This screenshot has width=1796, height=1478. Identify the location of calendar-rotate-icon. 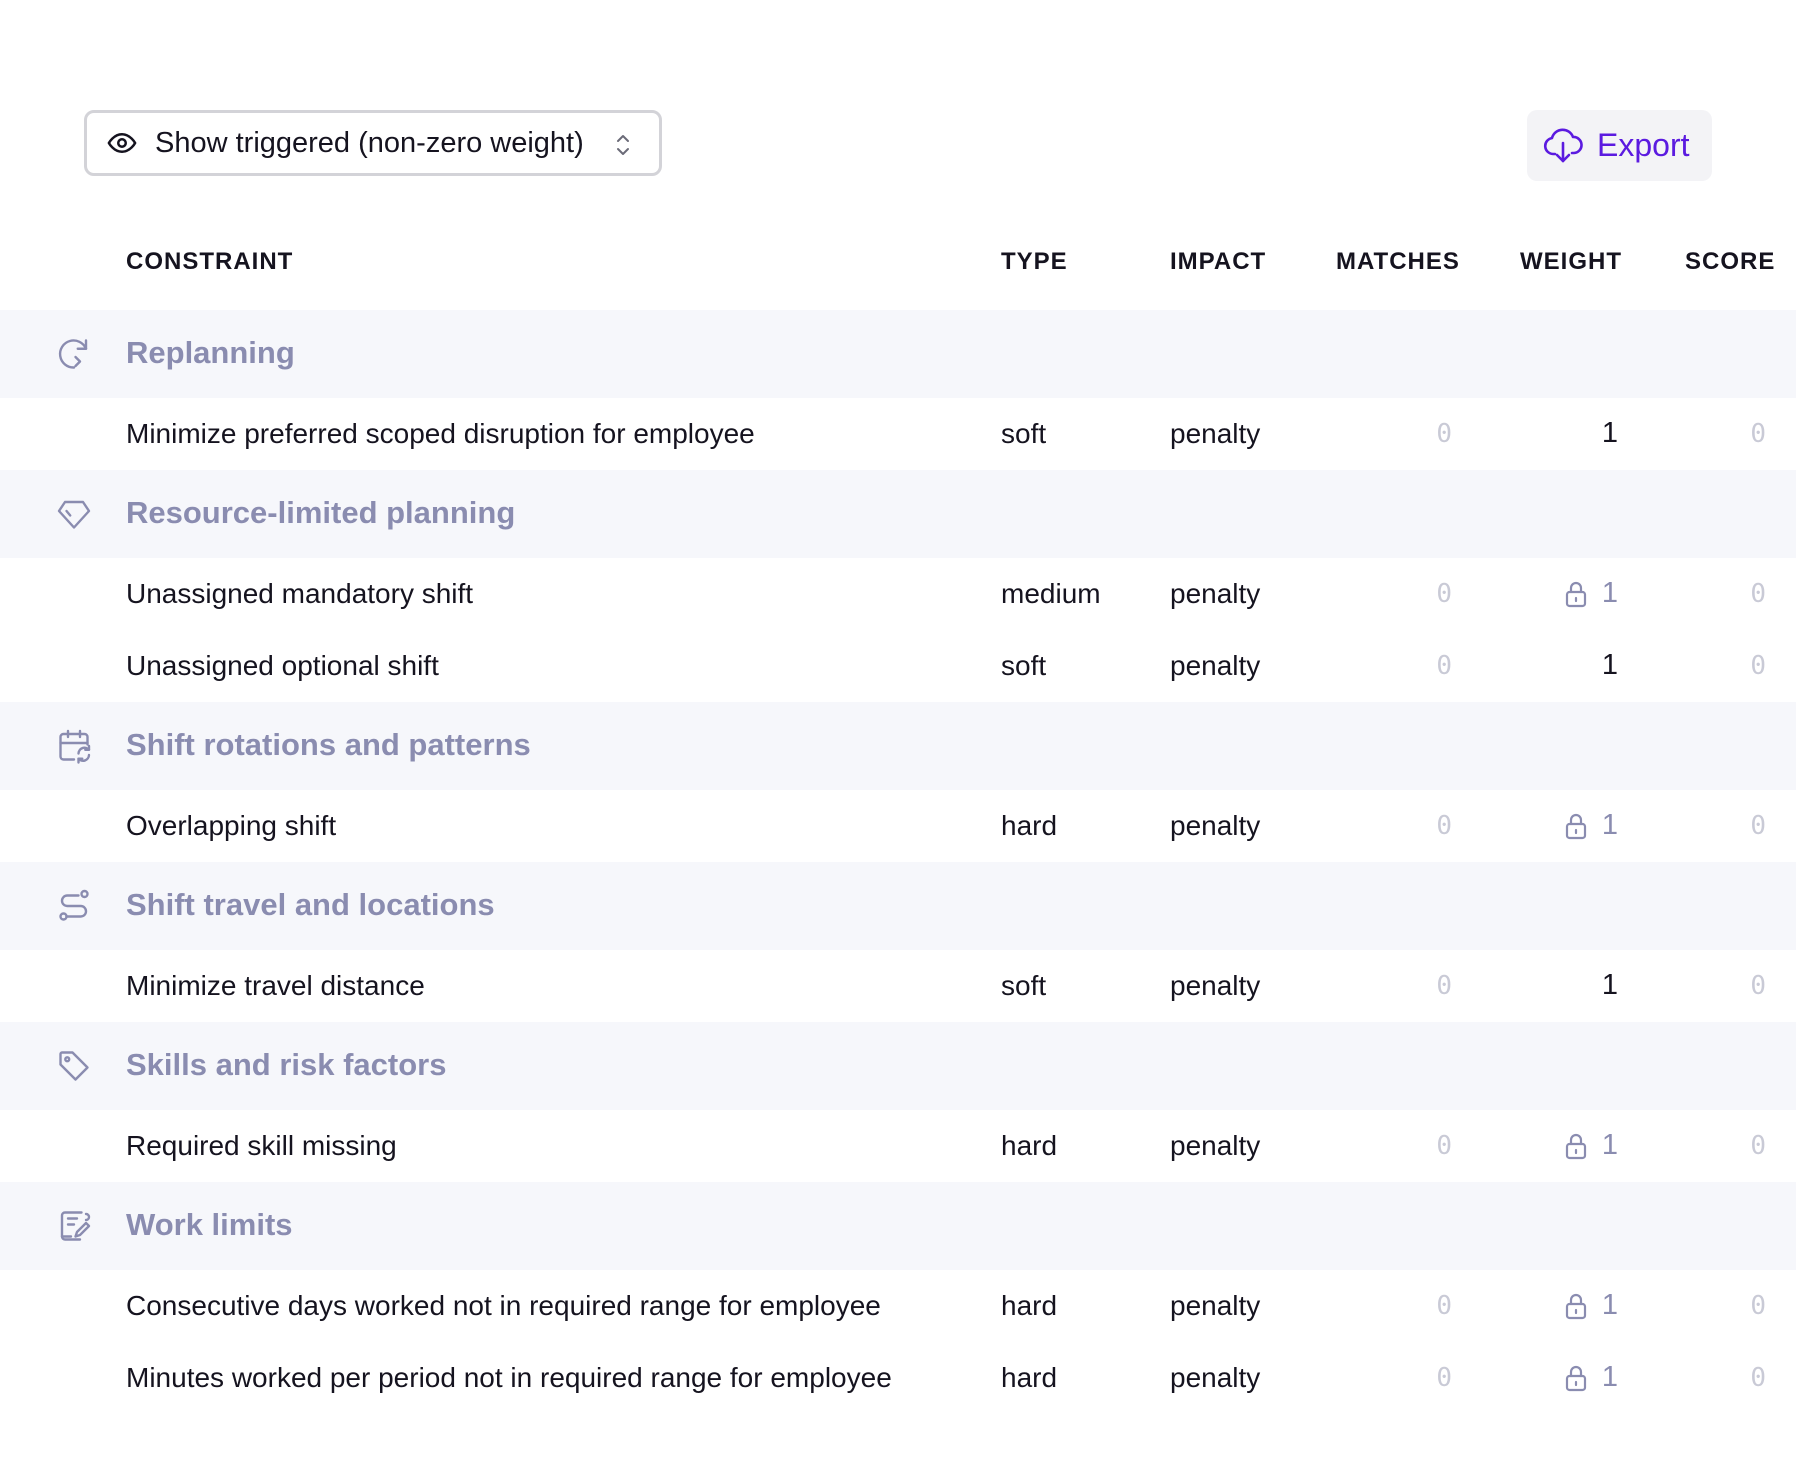
(74, 746).